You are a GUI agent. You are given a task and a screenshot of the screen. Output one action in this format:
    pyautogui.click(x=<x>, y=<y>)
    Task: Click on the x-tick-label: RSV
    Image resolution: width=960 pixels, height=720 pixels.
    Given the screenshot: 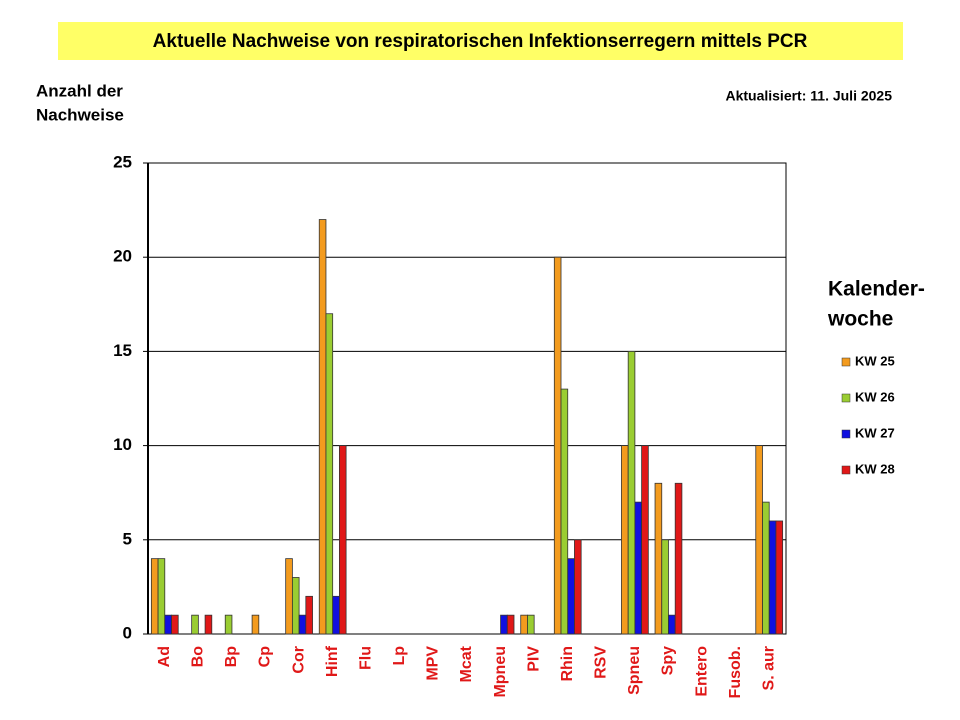 What is the action you would take?
    pyautogui.click(x=601, y=662)
    